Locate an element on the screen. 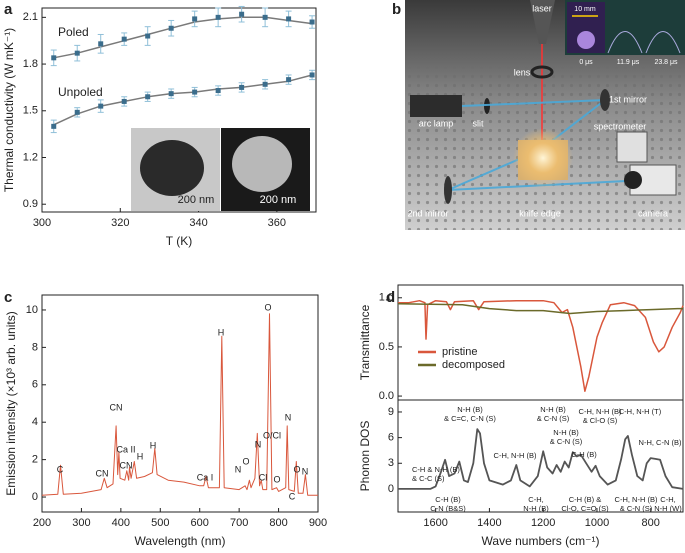  x-tick-label: 700 is located at coordinates (239, 523).